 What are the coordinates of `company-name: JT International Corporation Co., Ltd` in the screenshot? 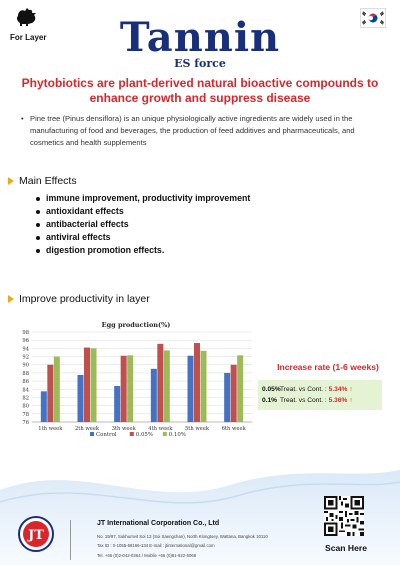 It's located at (158, 523).